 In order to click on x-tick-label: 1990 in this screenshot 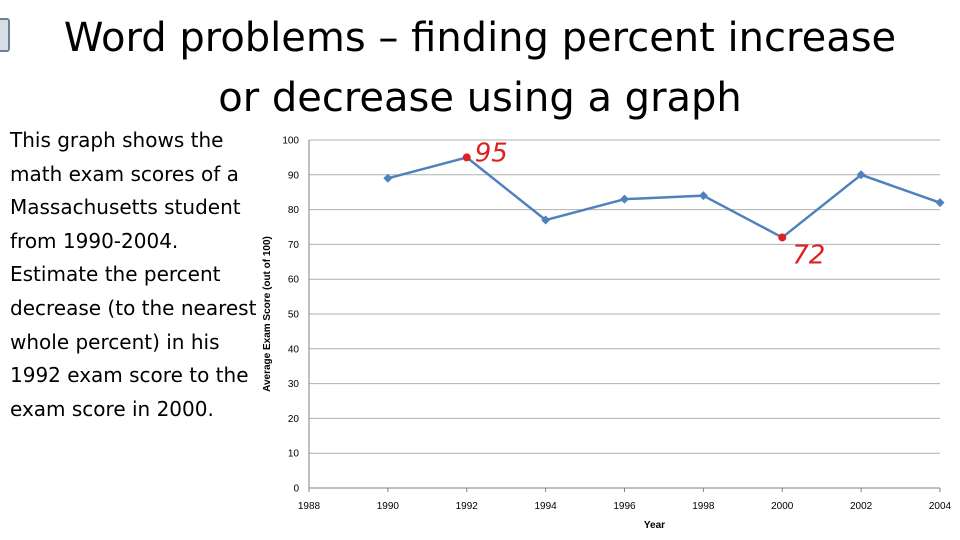, I will do `click(388, 506)`.